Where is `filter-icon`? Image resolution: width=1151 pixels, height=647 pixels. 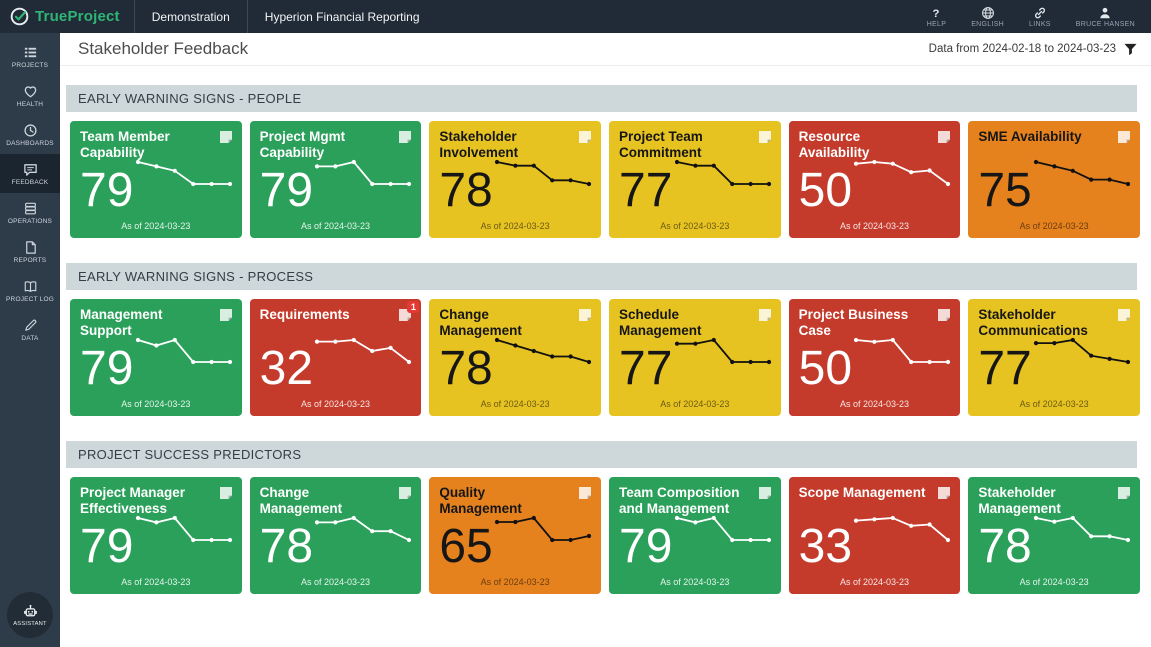 filter-icon is located at coordinates (1130, 49).